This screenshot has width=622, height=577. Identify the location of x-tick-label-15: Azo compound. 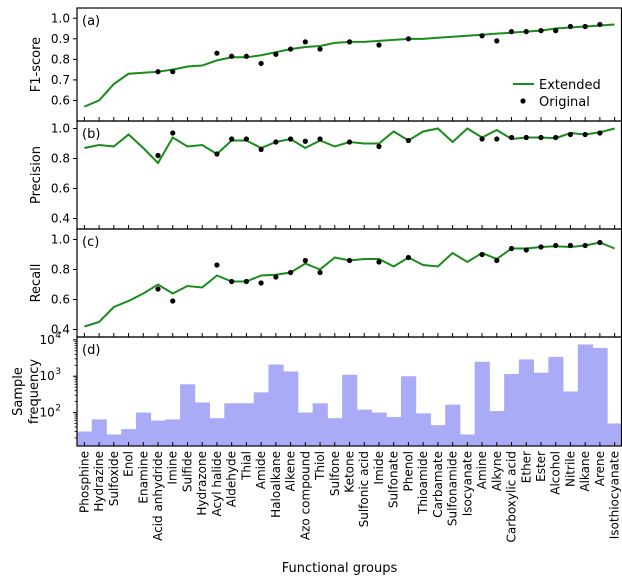
(305, 495).